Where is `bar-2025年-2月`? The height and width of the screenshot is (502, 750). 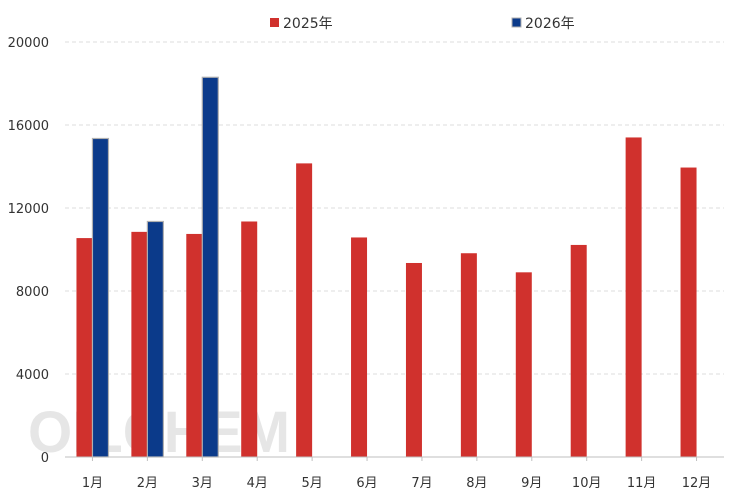 bar-2025年-2月 is located at coordinates (139, 344).